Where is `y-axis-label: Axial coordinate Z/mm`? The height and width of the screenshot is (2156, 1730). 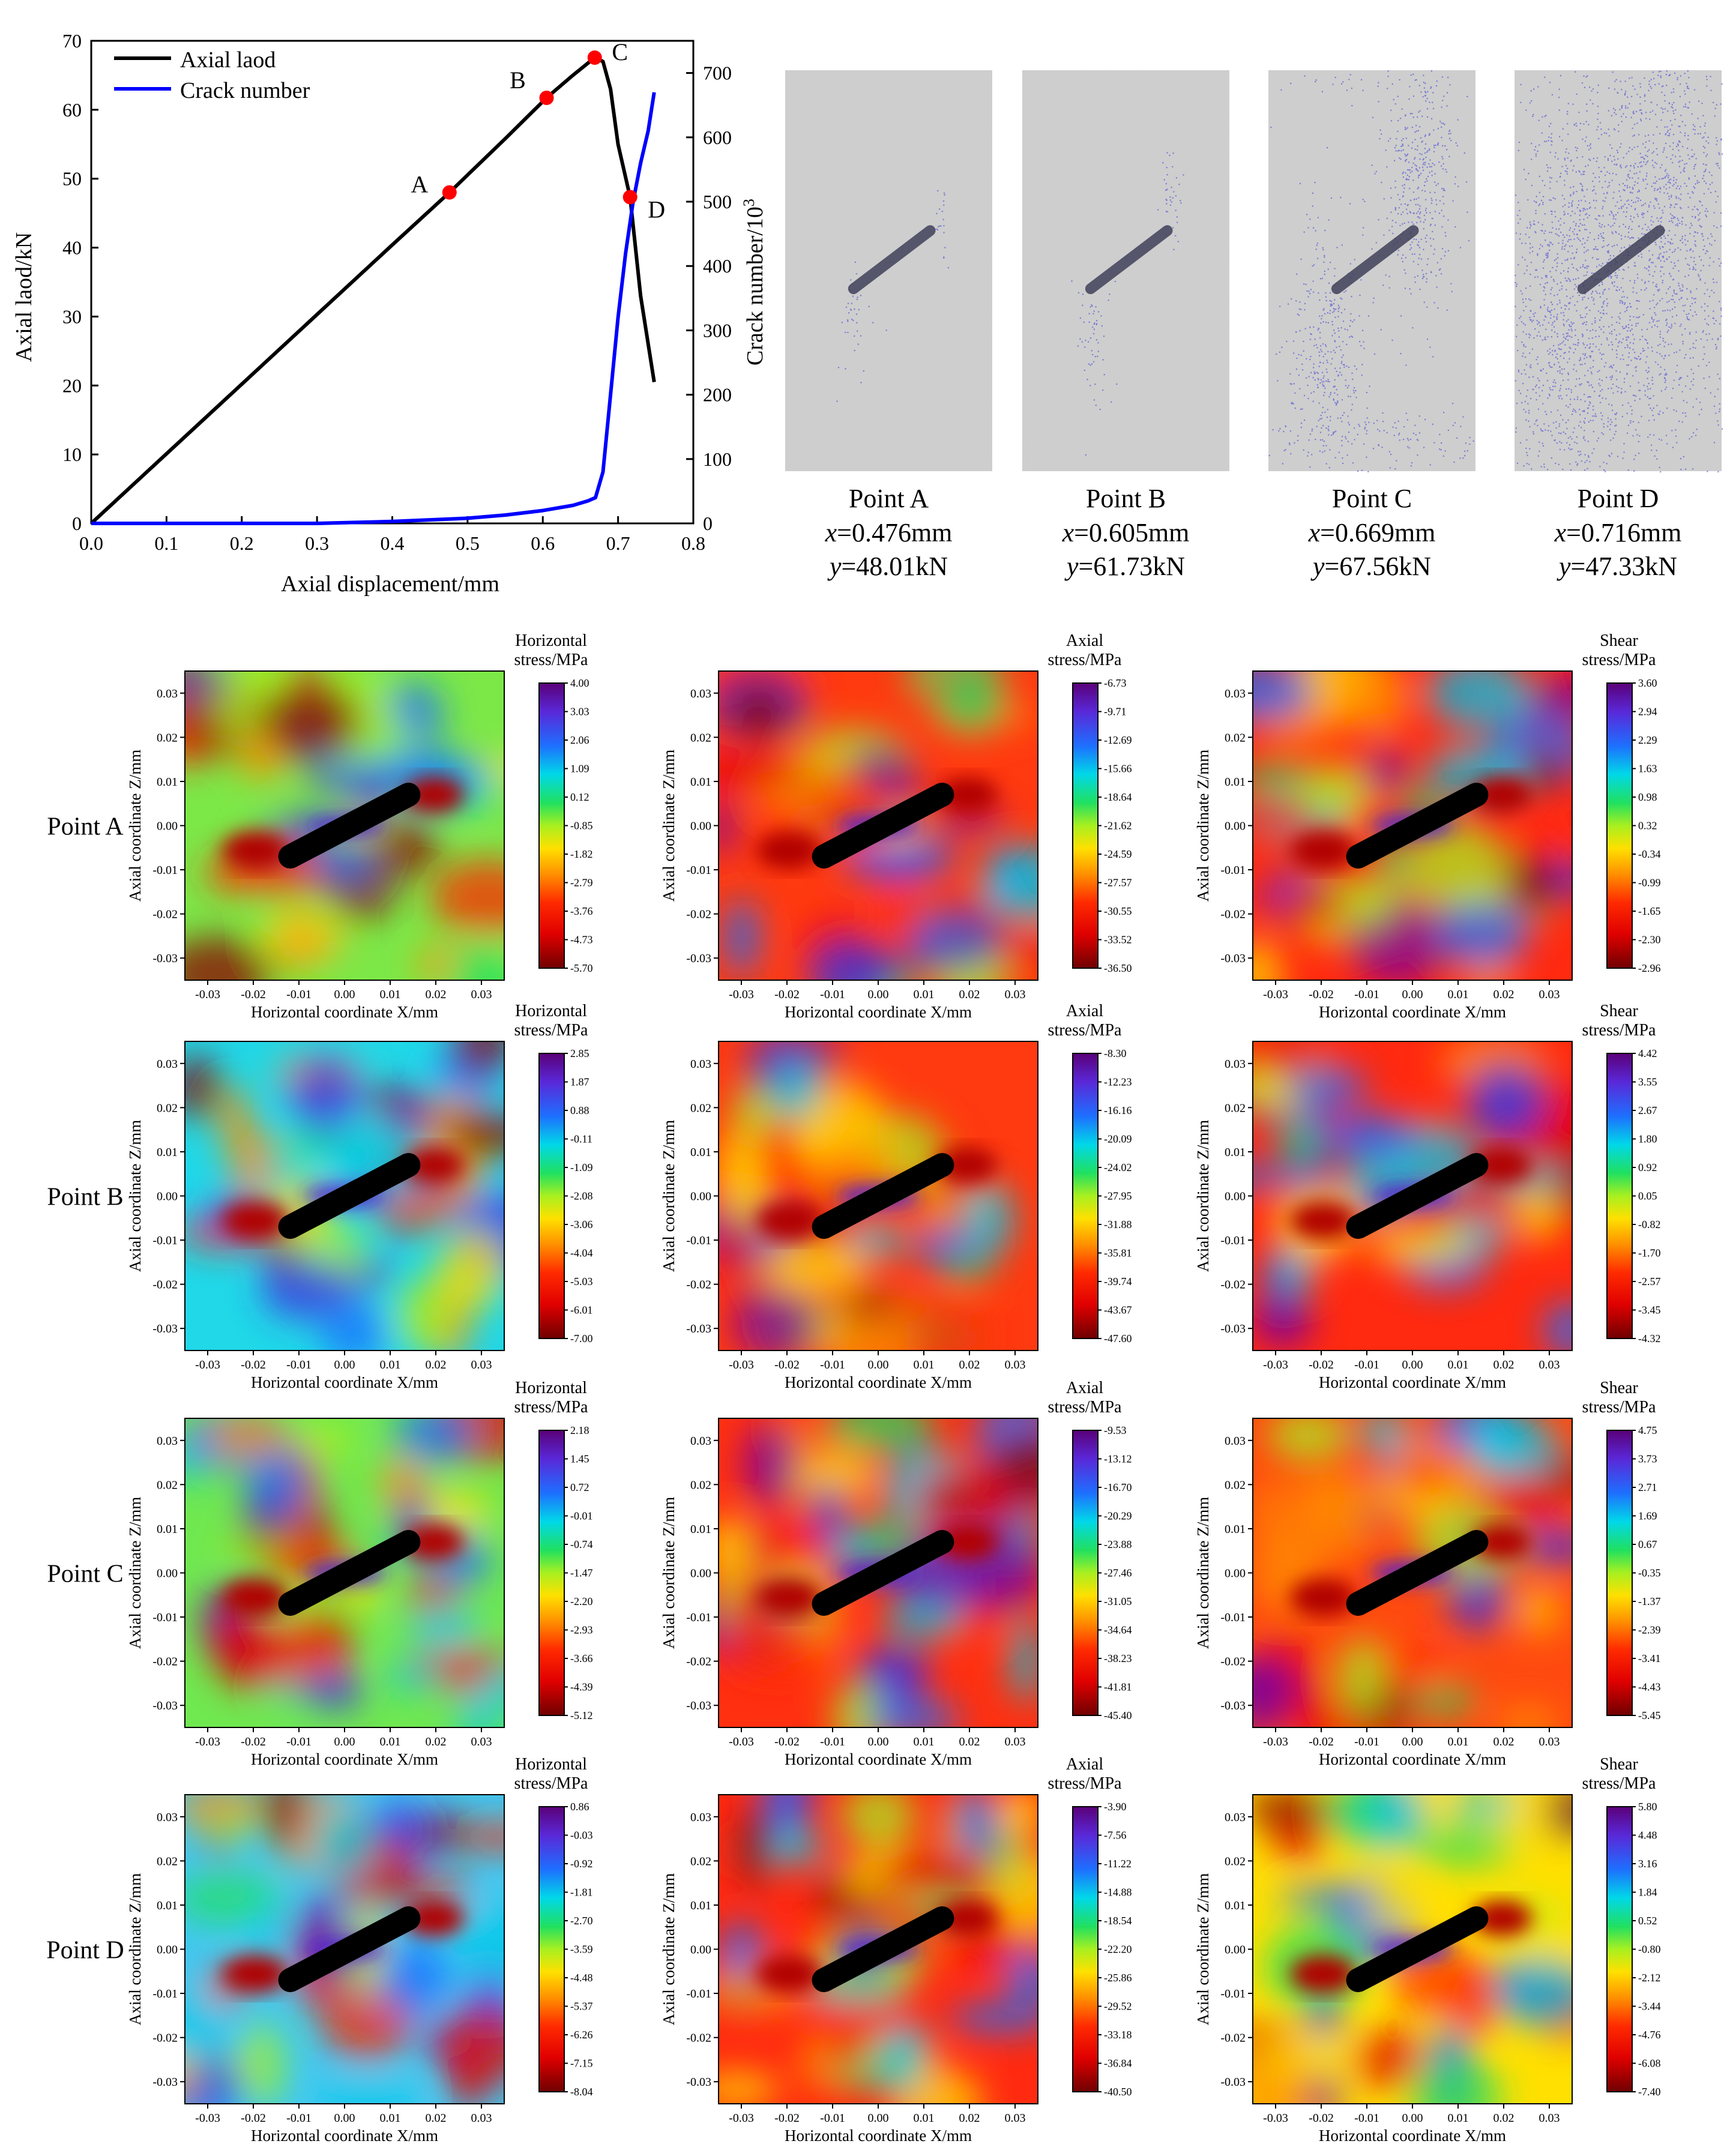
y-axis-label: Axial coordinate Z/mm is located at coordinates (135, 1949).